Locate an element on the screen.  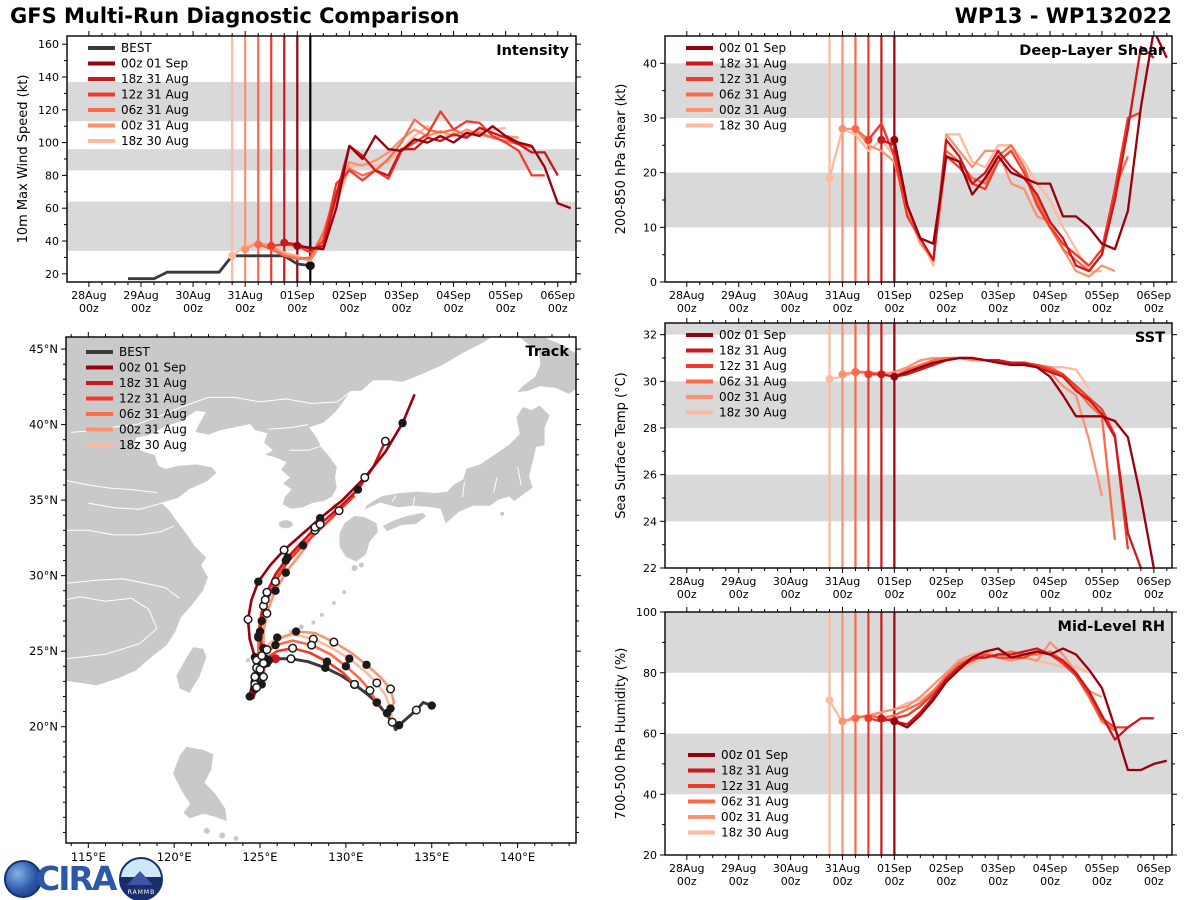
band-rh is located at coordinates (918, 642).